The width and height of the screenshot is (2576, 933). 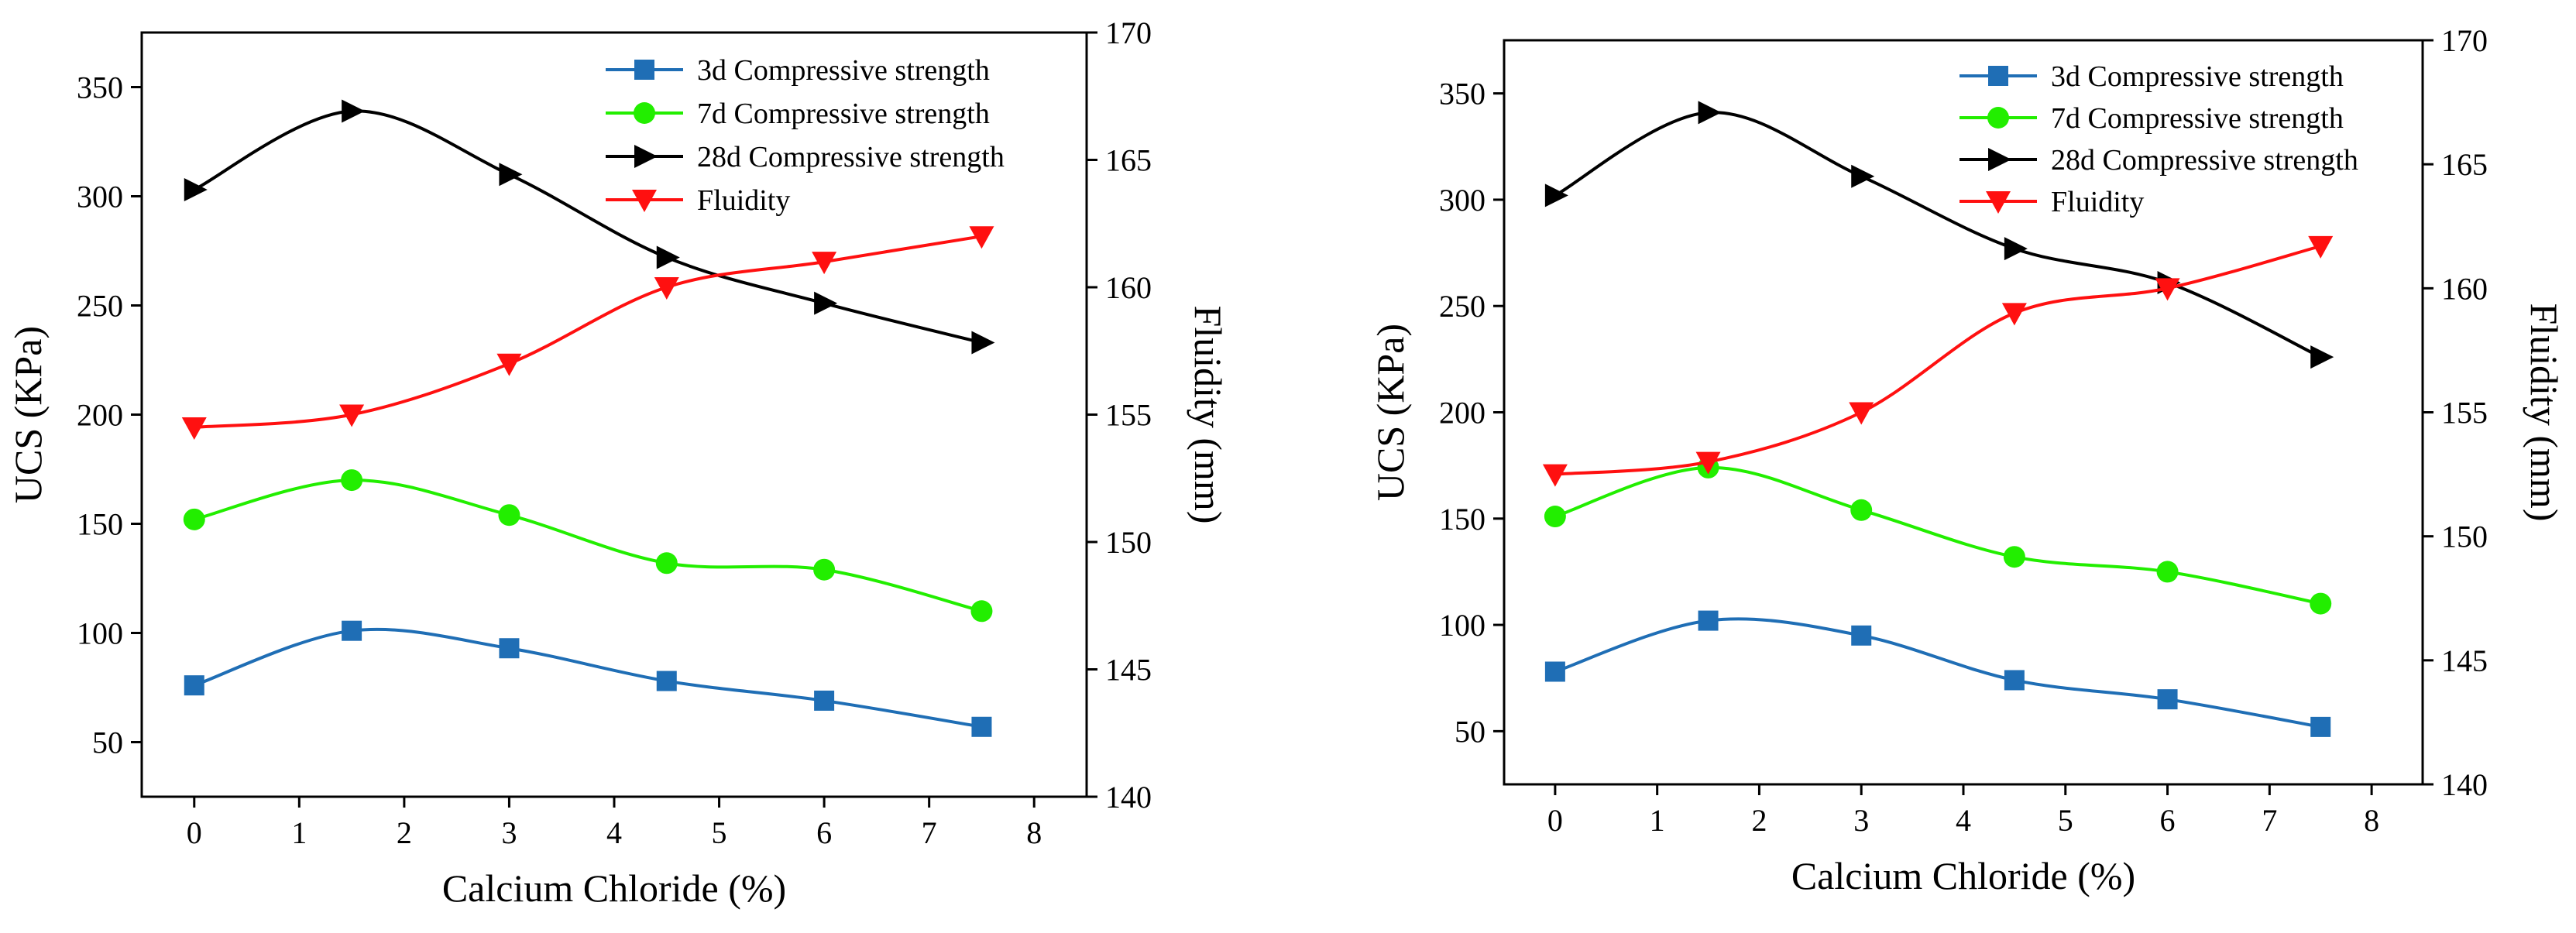 I want to click on x-tick-label: 8, so click(x=1034, y=832).